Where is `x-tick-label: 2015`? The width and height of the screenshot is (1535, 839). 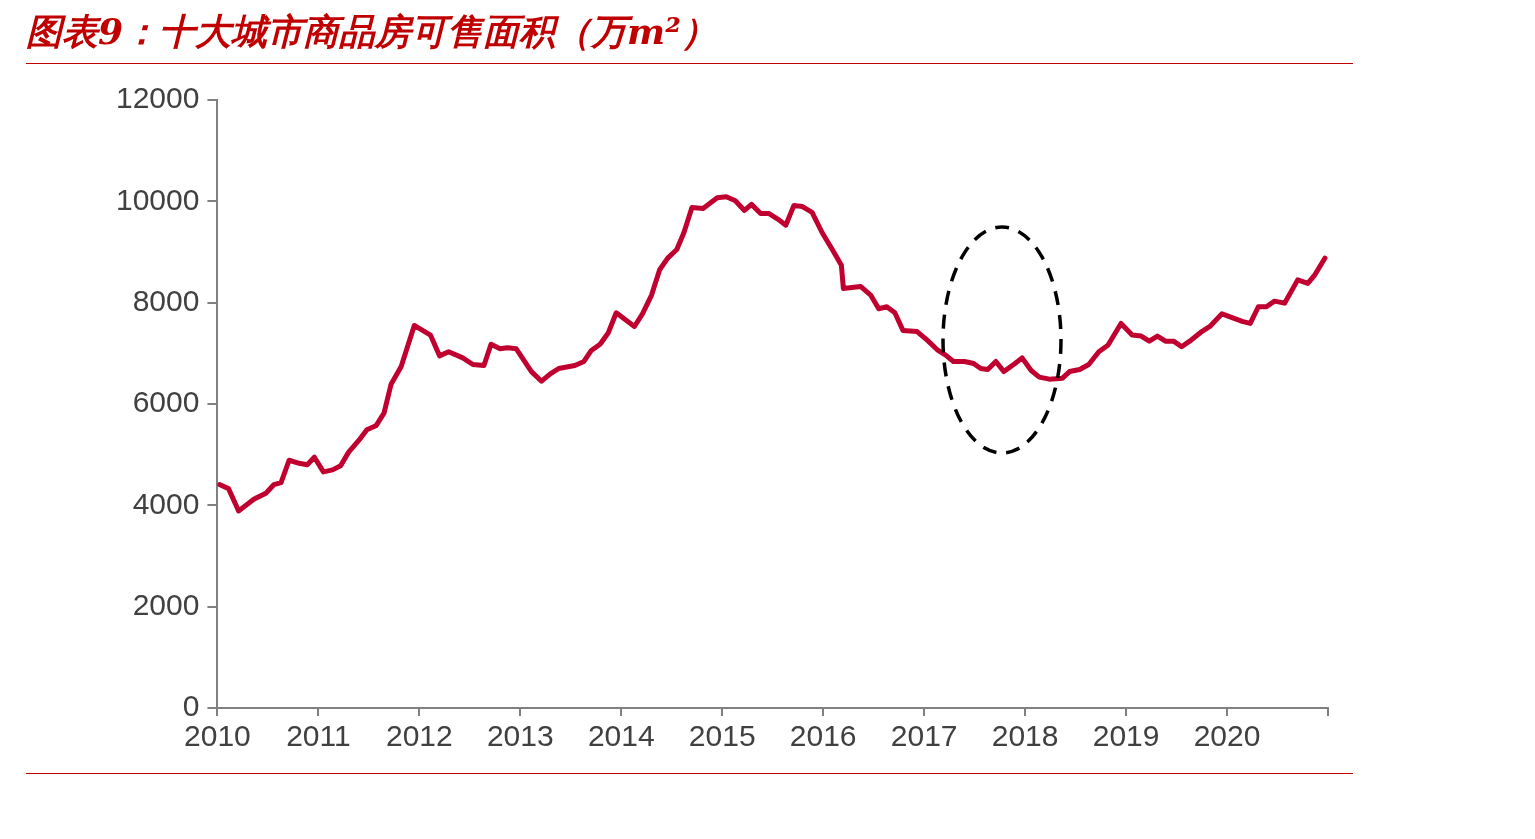 x-tick-label: 2015 is located at coordinates (722, 736).